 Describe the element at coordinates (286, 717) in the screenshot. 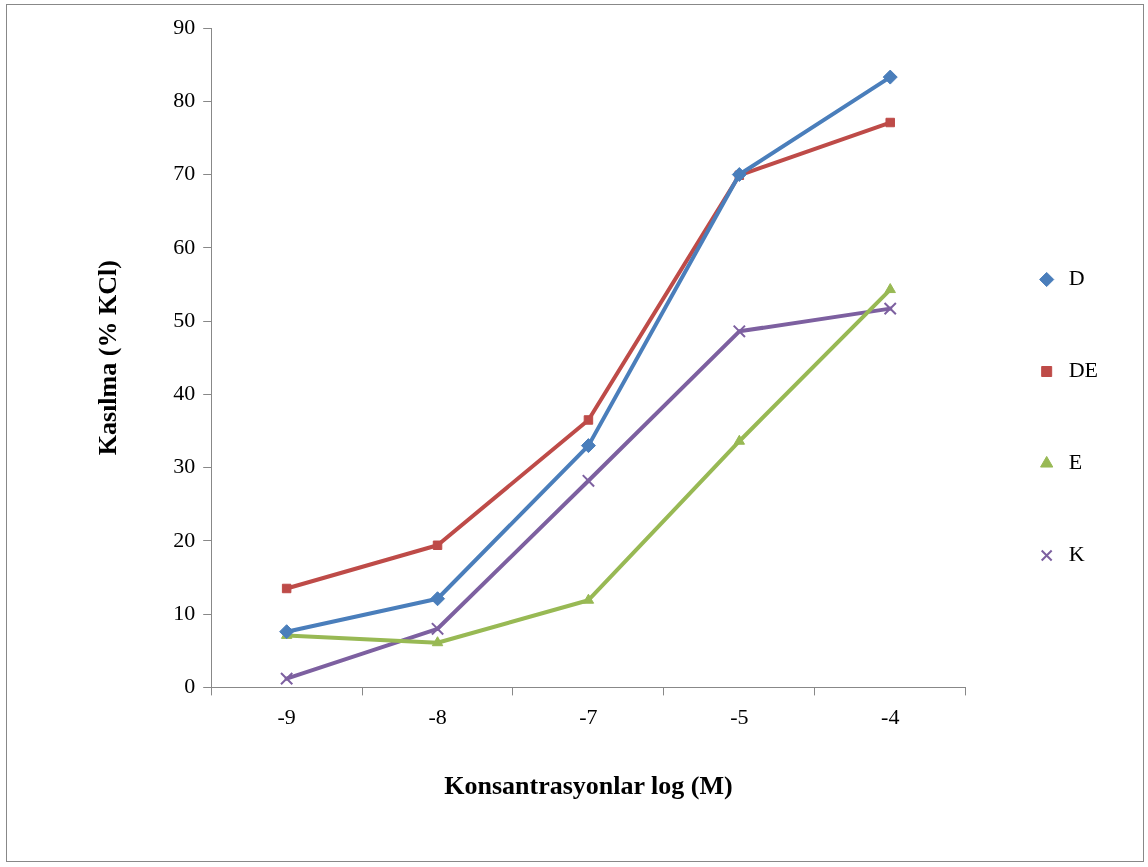

I see `x-tick-label: -9` at that location.